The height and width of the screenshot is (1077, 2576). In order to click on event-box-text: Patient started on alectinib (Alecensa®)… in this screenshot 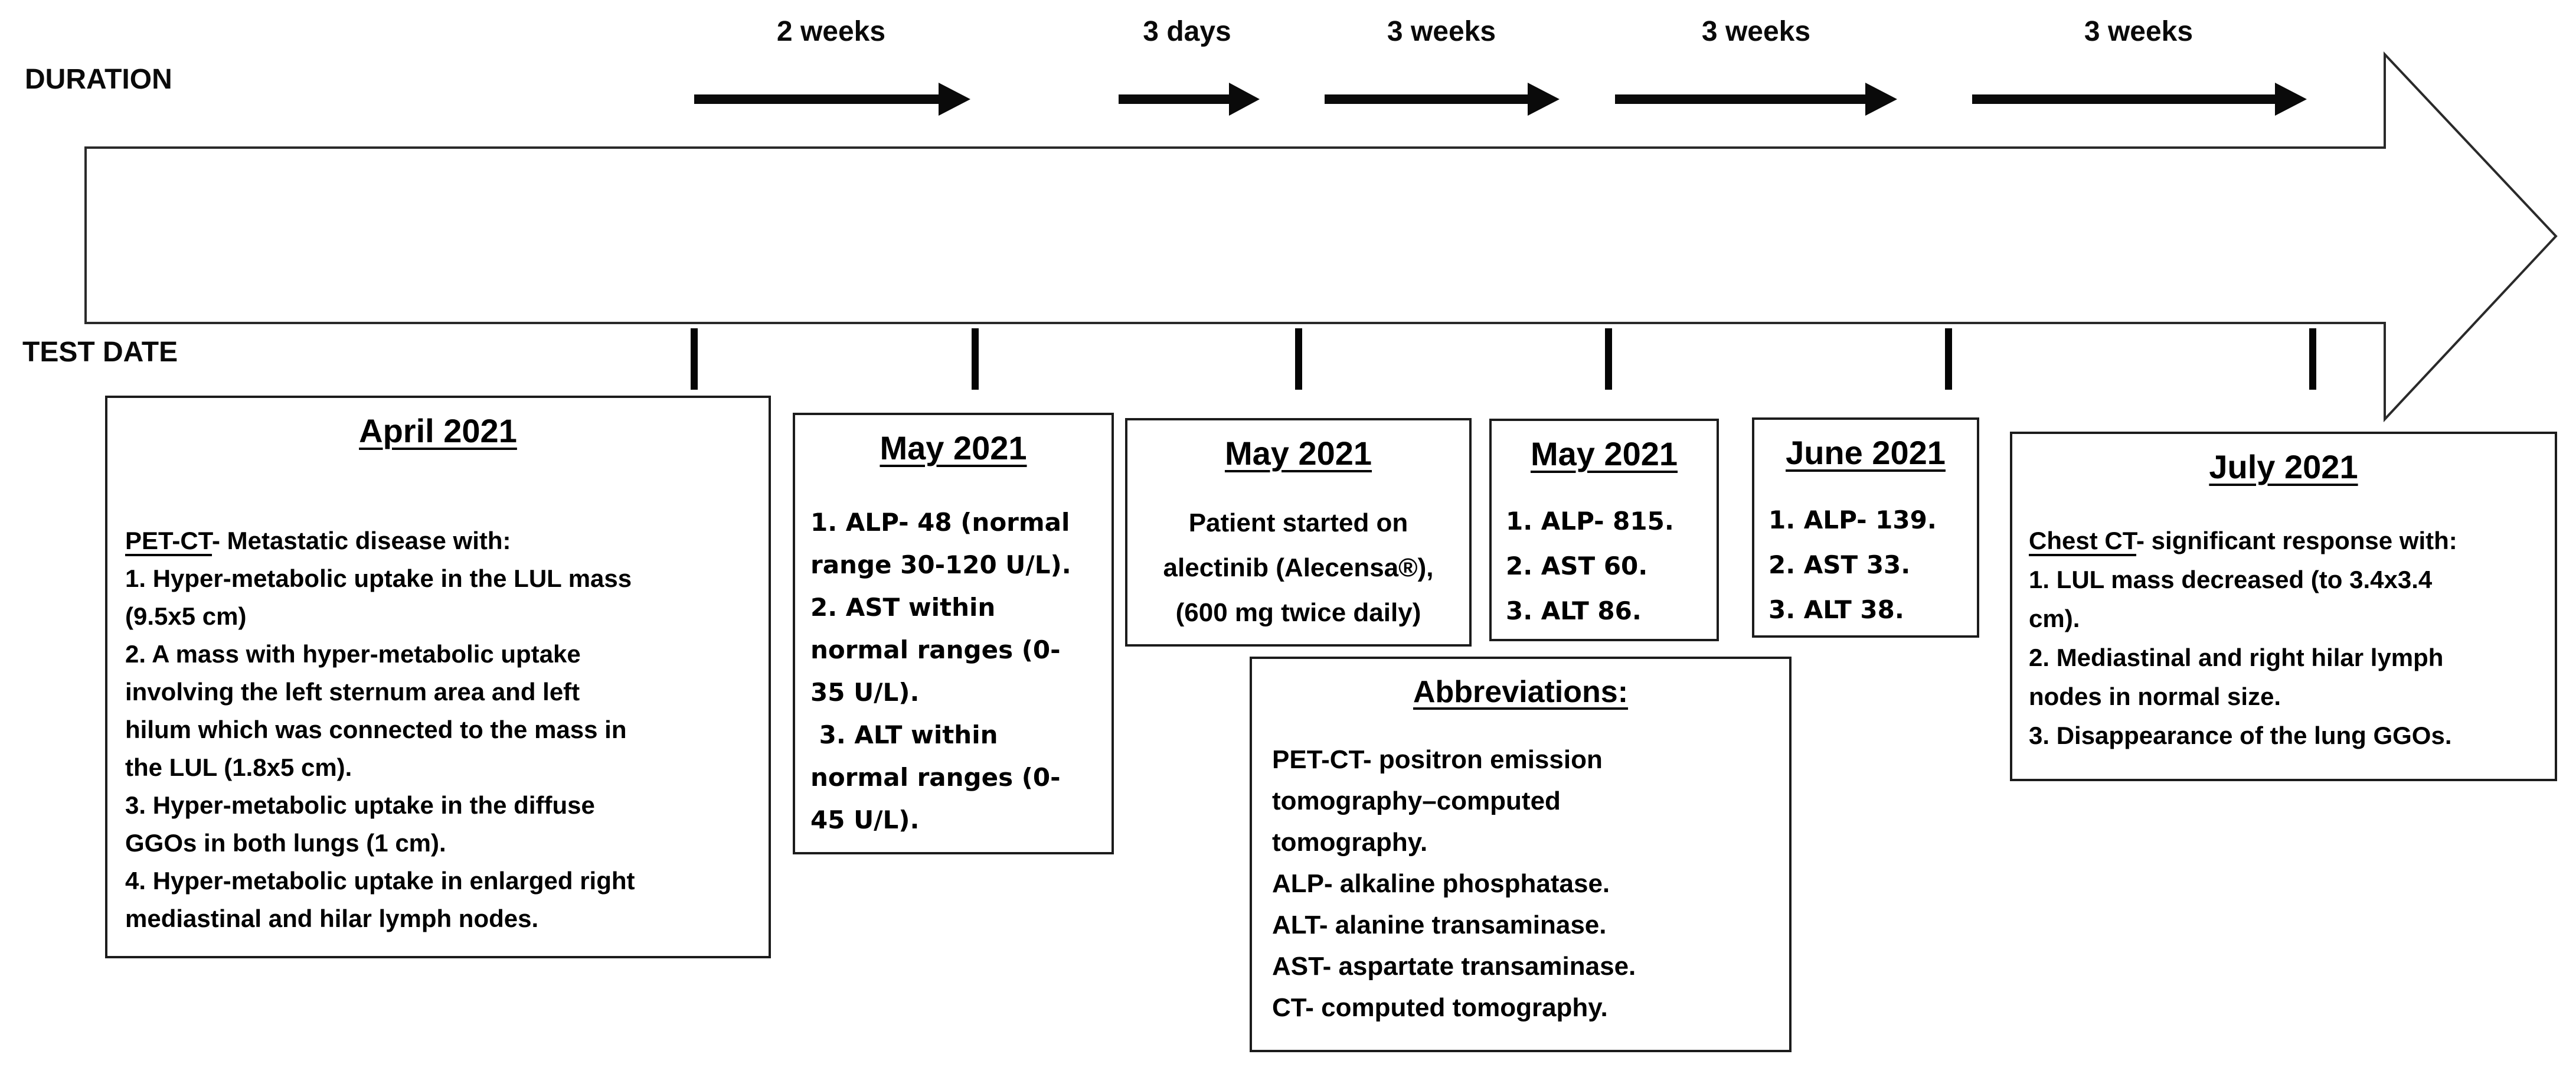, I will do `click(1298, 567)`.